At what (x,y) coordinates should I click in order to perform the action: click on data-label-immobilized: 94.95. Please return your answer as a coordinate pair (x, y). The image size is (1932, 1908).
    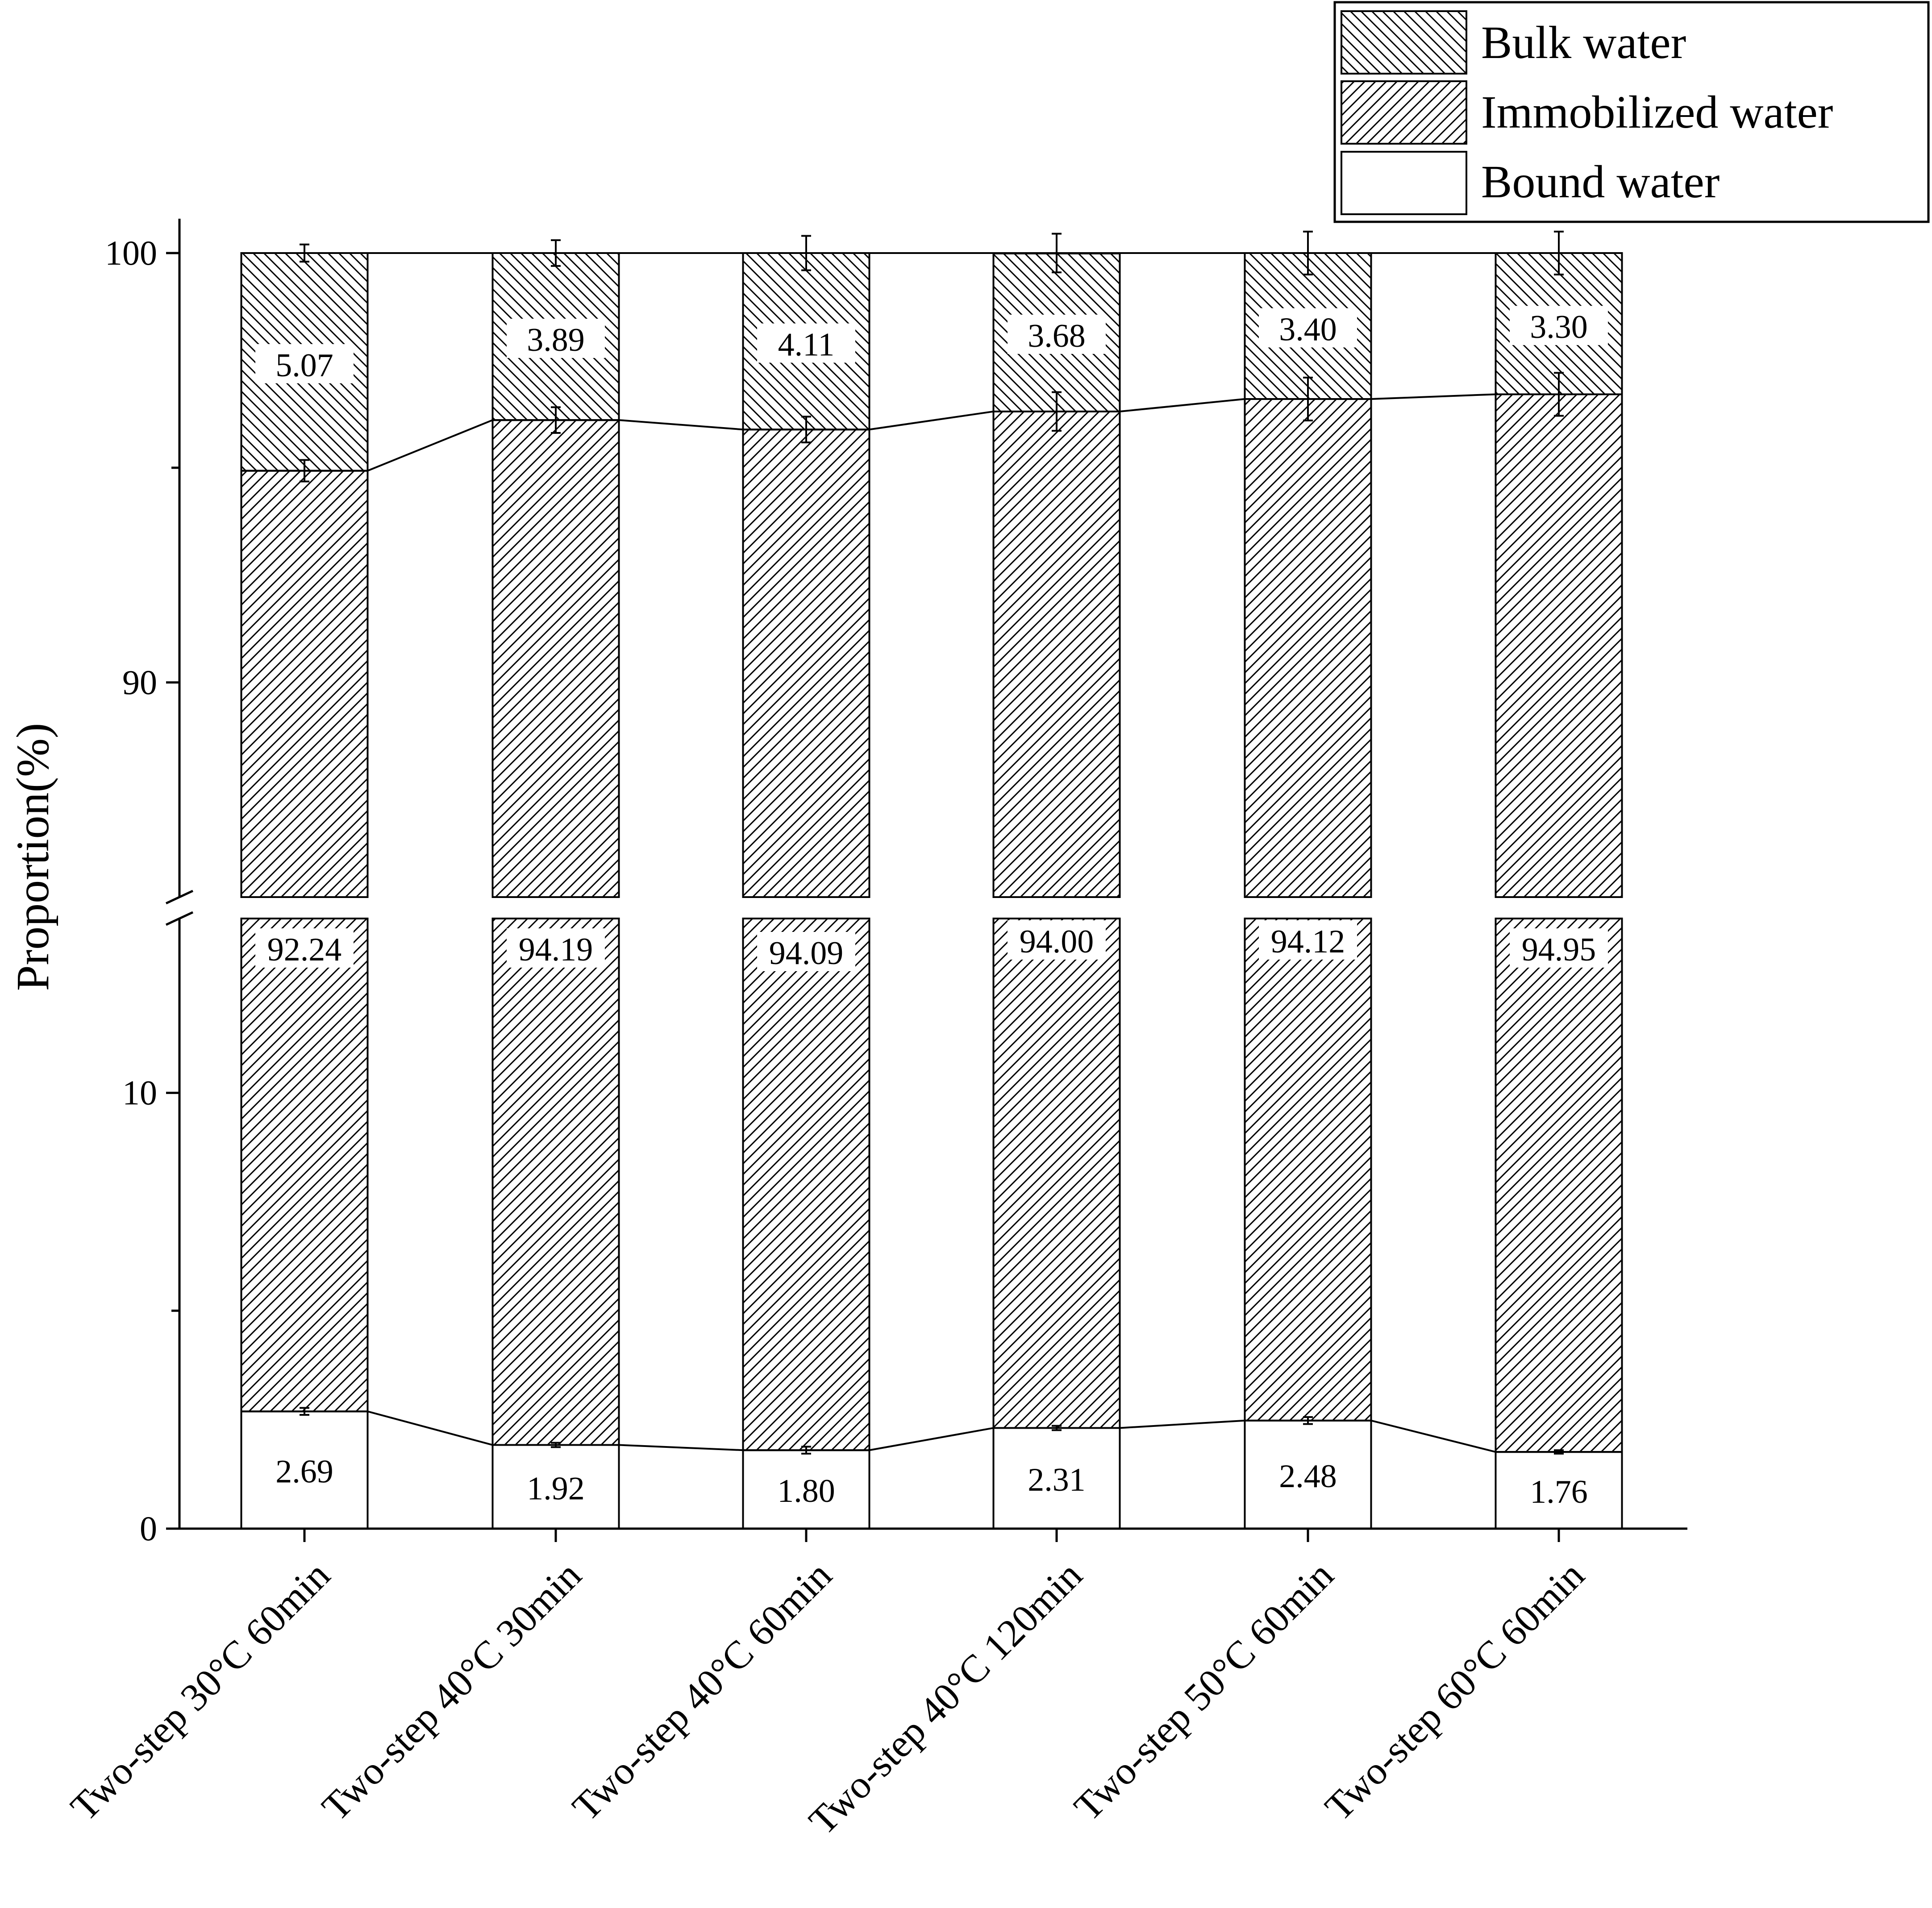
    Looking at the image, I should click on (1559, 949).